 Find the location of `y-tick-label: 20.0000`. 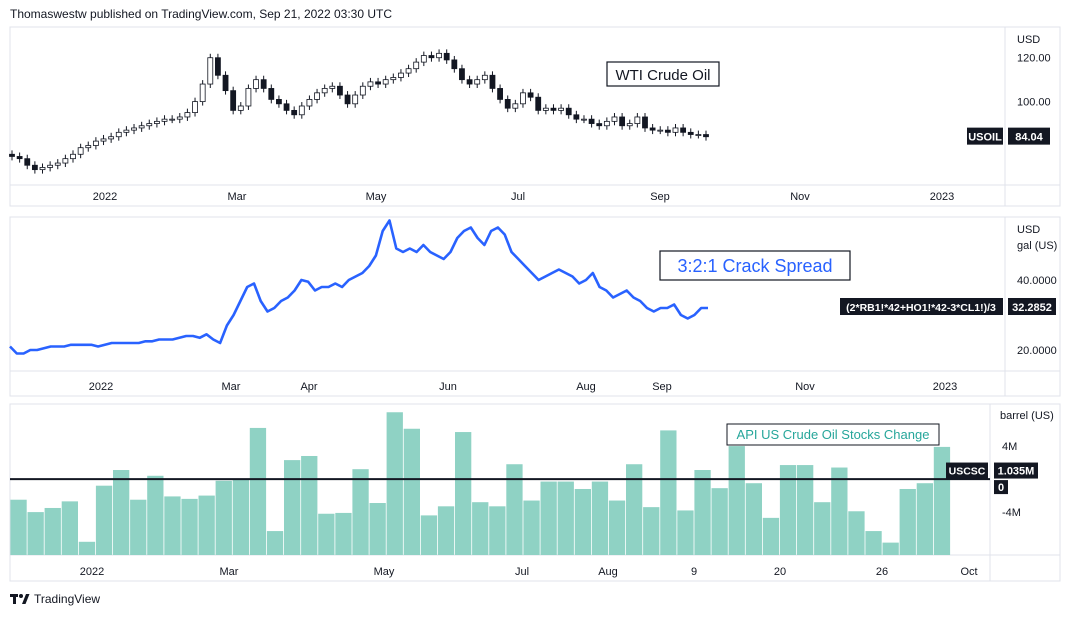

y-tick-label: 20.0000 is located at coordinates (1037, 351).